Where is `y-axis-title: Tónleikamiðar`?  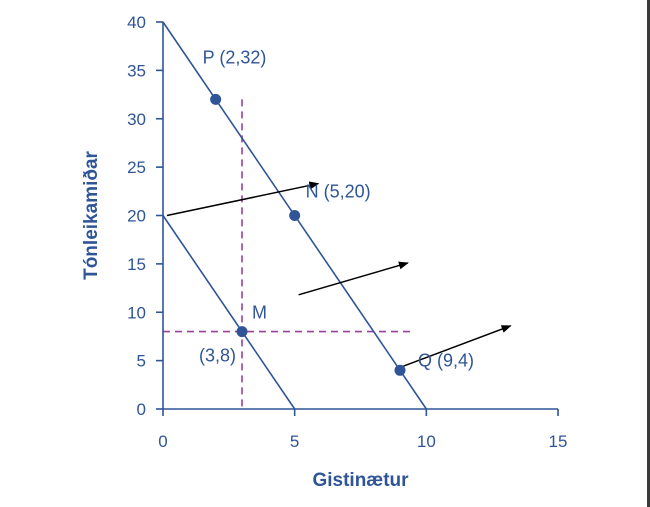
y-axis-title: Tónleikamiðar is located at coordinates (91, 214).